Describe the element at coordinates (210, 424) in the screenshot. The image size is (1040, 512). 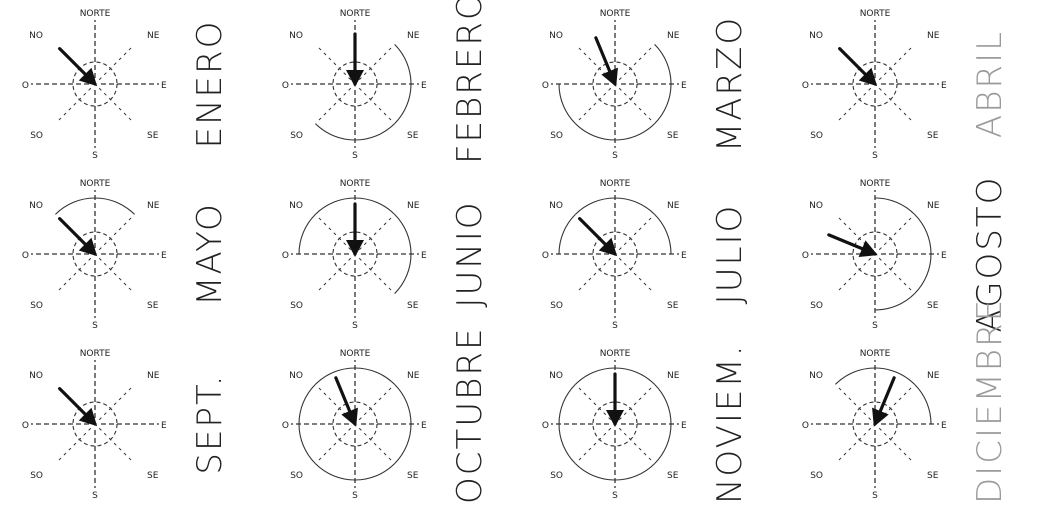
I see `month-label: SEPT.` at that location.